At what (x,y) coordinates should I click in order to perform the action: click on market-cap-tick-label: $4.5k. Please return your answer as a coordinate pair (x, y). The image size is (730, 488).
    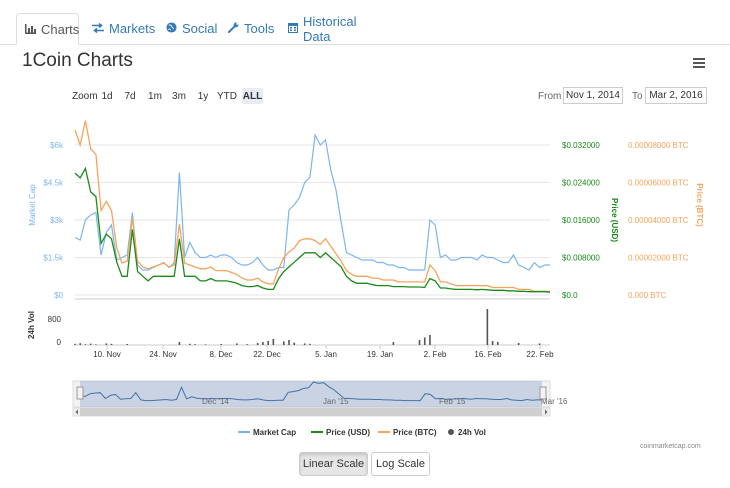
    Looking at the image, I should click on (53, 183).